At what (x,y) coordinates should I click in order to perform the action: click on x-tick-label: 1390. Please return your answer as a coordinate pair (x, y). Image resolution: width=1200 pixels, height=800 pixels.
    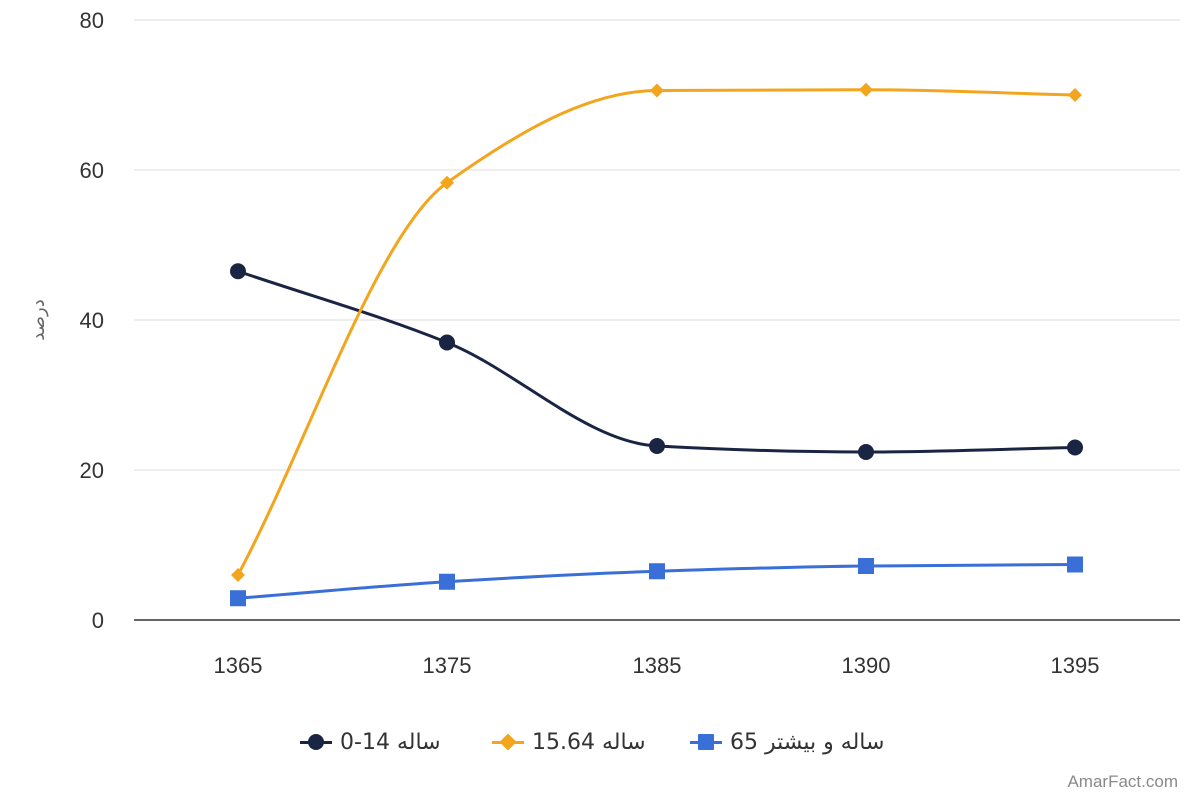
    Looking at the image, I should click on (866, 665).